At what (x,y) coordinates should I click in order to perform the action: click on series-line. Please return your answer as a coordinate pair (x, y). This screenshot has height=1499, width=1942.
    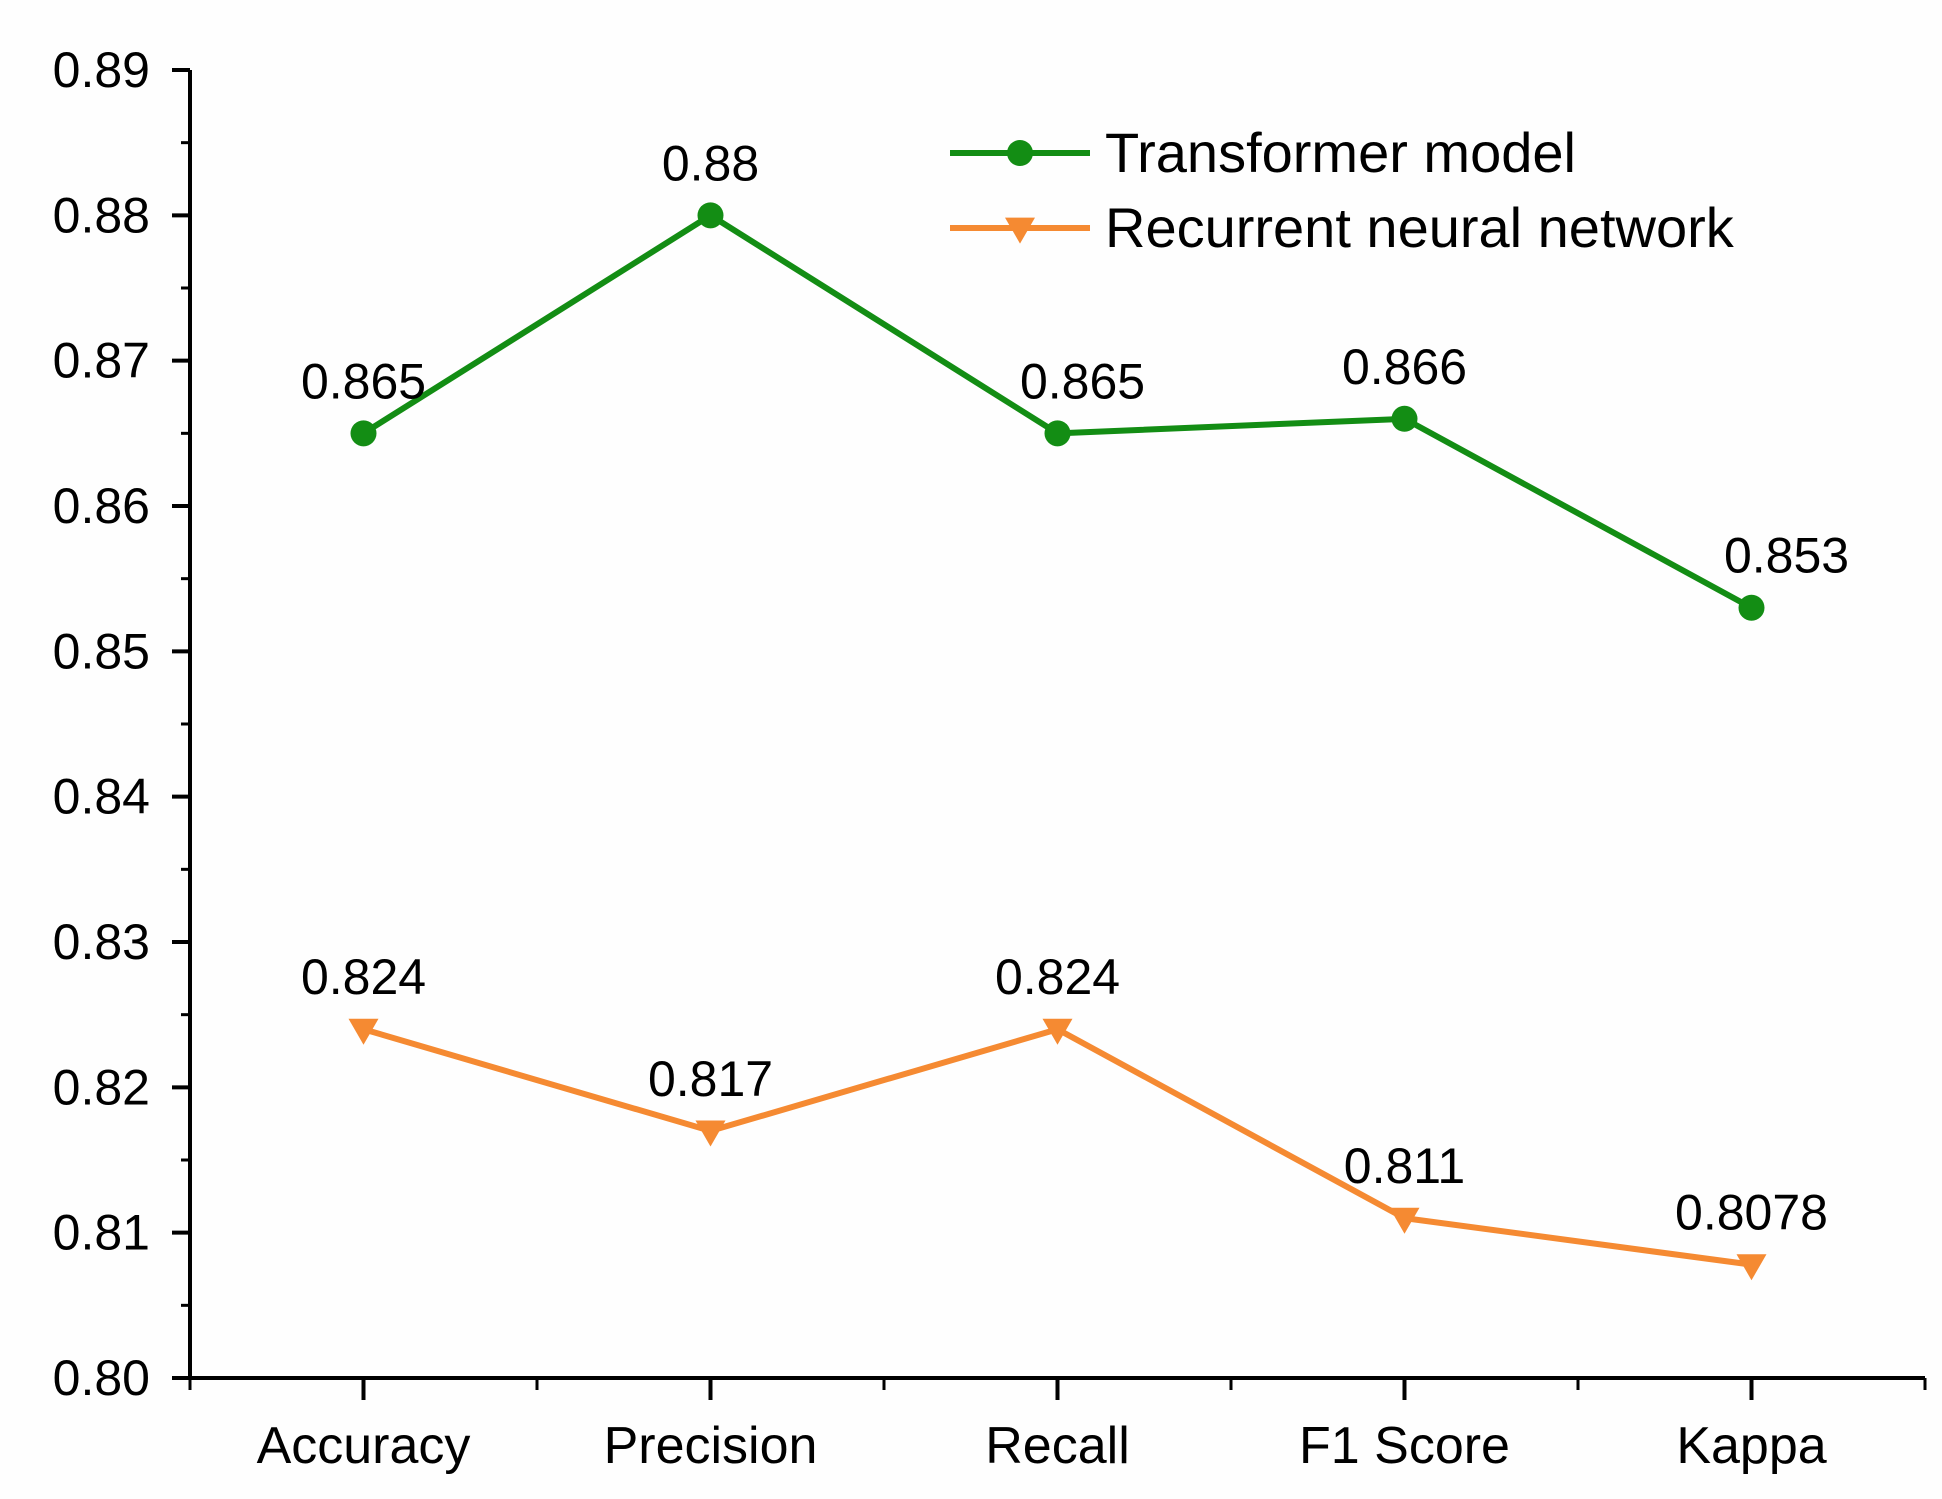
    Looking at the image, I should click on (1057, 1147).